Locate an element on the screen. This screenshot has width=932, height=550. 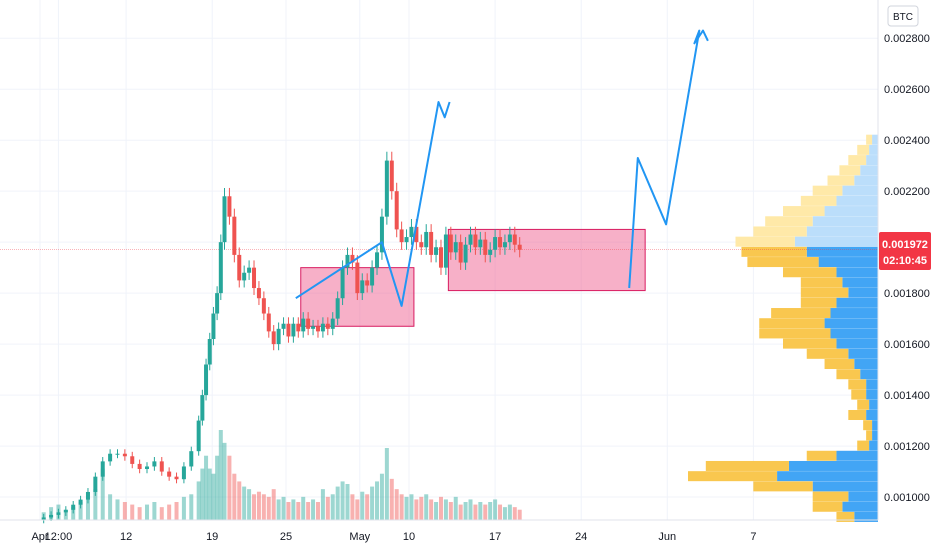
countdown-timer: 02:10:45 is located at coordinates (905, 261).